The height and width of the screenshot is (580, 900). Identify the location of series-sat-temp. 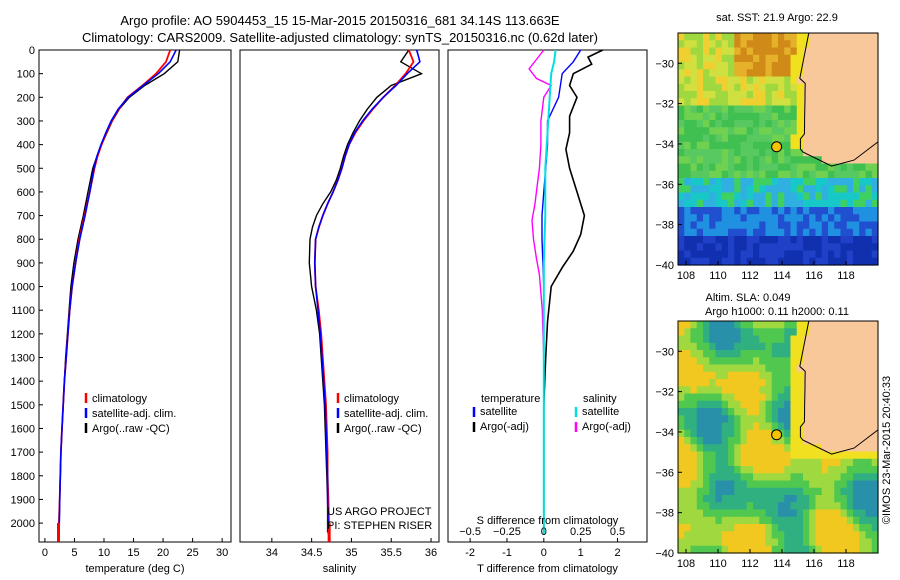
(117, 292).